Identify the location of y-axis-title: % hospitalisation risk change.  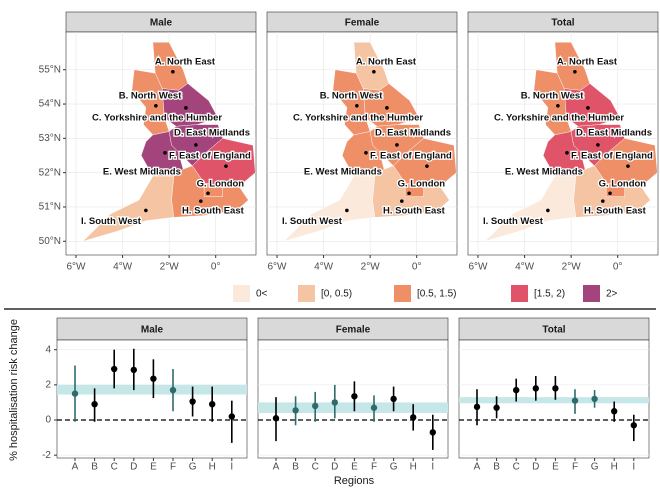
(14, 390).